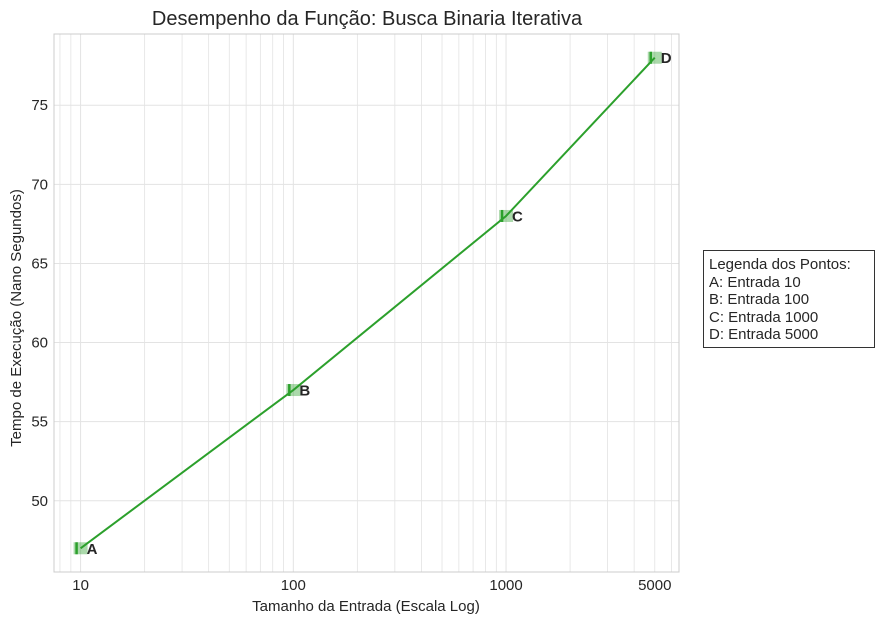  What do you see at coordinates (39, 303) in the screenshot?
I see `y-ticks: 50 55 60 65 70 75` at bounding box center [39, 303].